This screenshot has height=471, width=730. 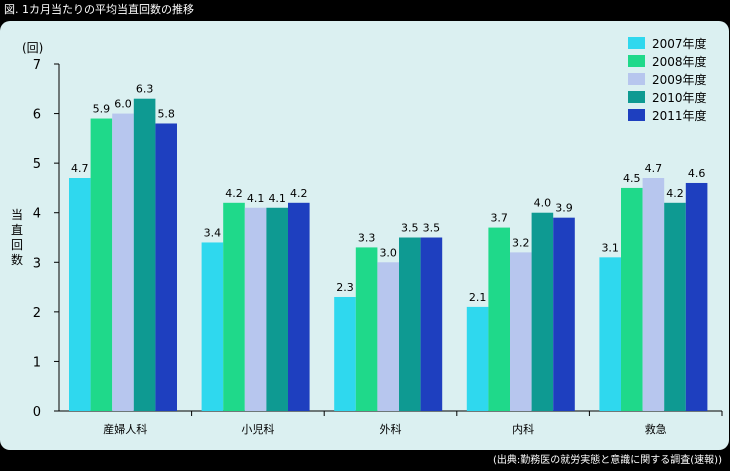 What do you see at coordinates (679, 61) in the screenshot?
I see `legend-label: 2008年度` at bounding box center [679, 61].